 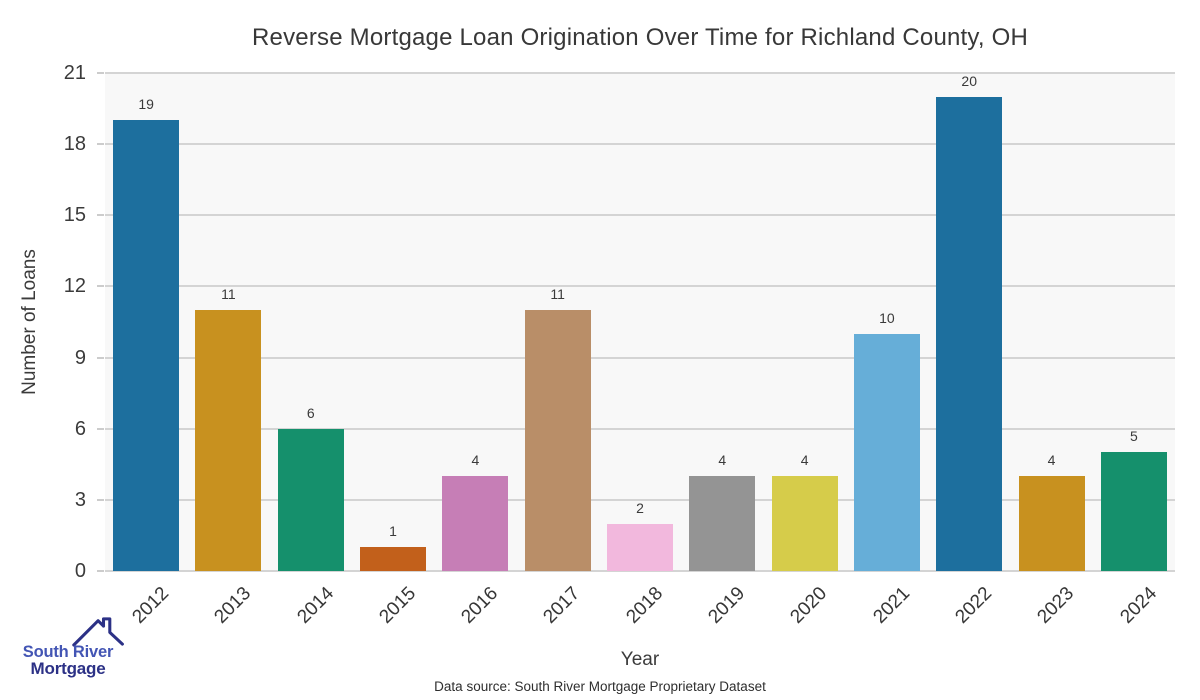 I want to click on y-tick-label-9: 9, so click(x=80, y=357).